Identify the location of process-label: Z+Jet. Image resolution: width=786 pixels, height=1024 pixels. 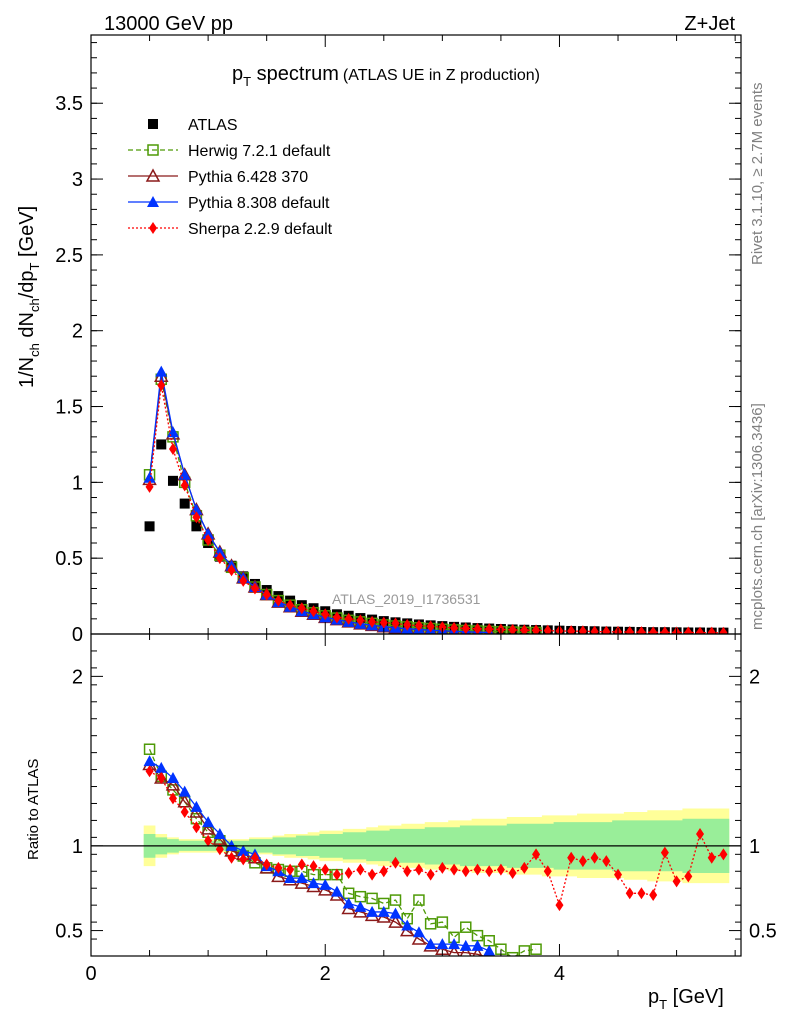
(709, 24).